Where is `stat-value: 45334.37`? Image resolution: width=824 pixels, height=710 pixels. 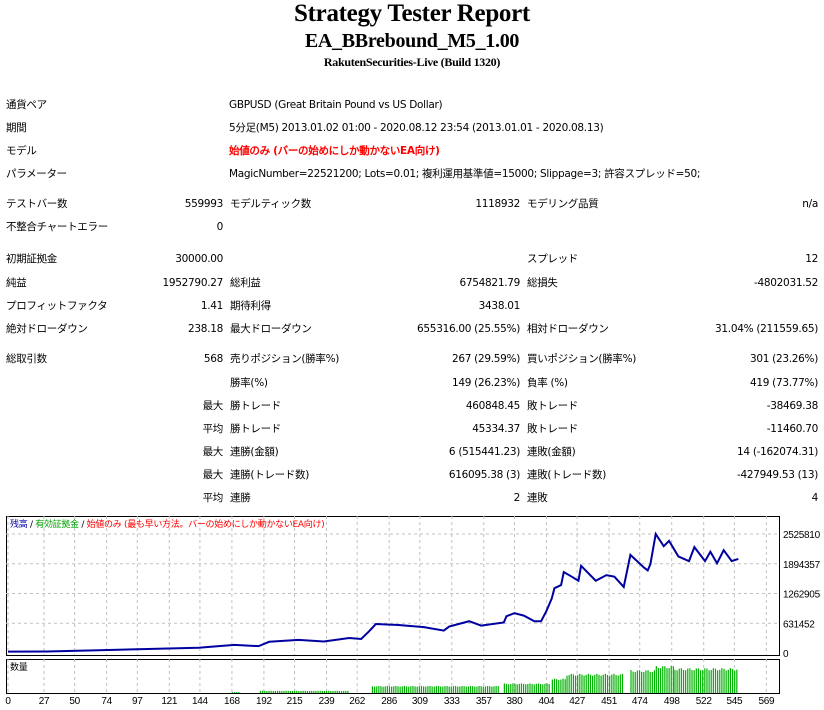 stat-value: 45334.37 is located at coordinates (496, 429).